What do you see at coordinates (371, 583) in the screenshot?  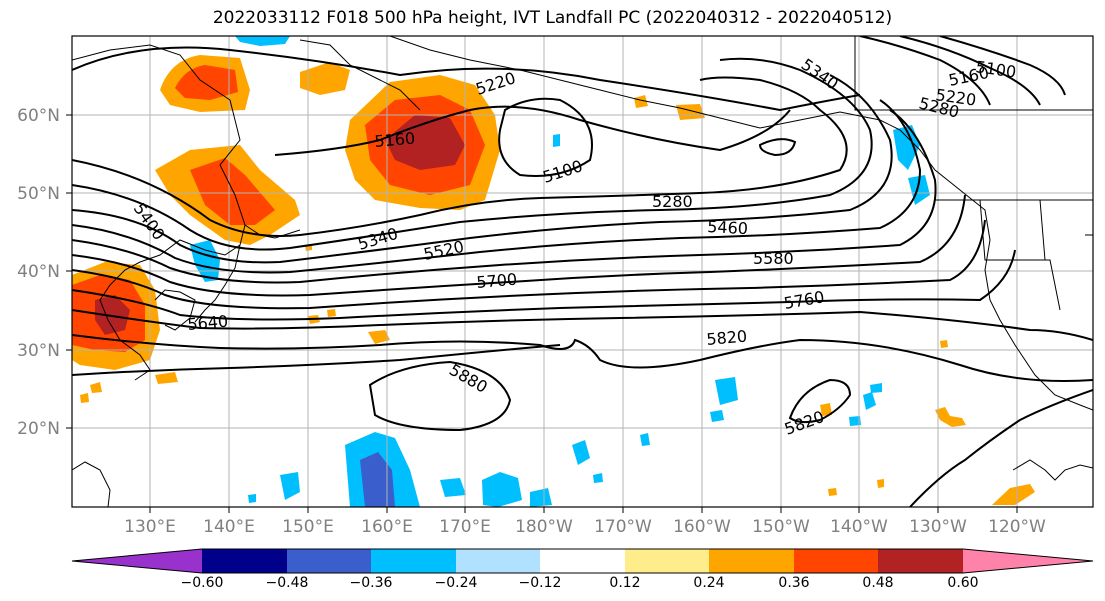 I see `colorbar-tick-label: −0.36` at bounding box center [371, 583].